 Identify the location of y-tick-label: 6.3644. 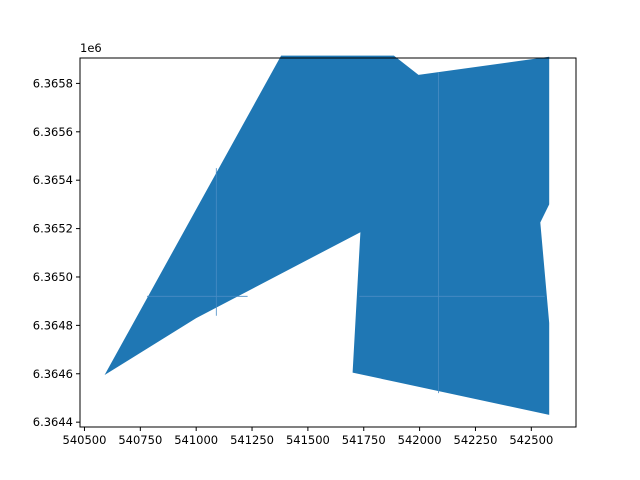
(53, 422).